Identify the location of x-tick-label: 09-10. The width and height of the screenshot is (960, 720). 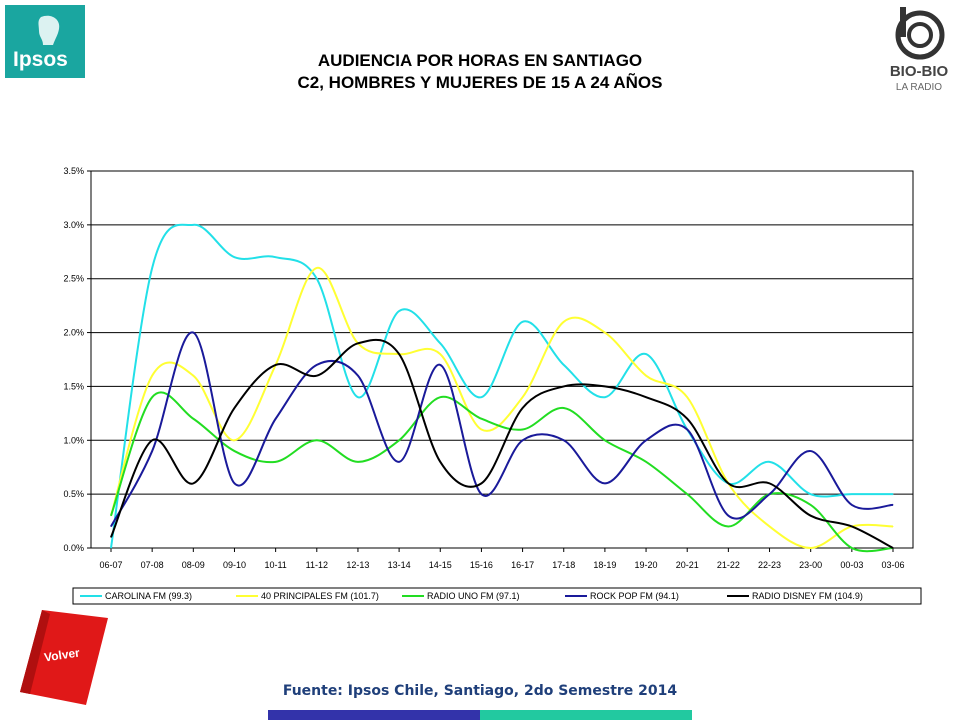
(234, 565).